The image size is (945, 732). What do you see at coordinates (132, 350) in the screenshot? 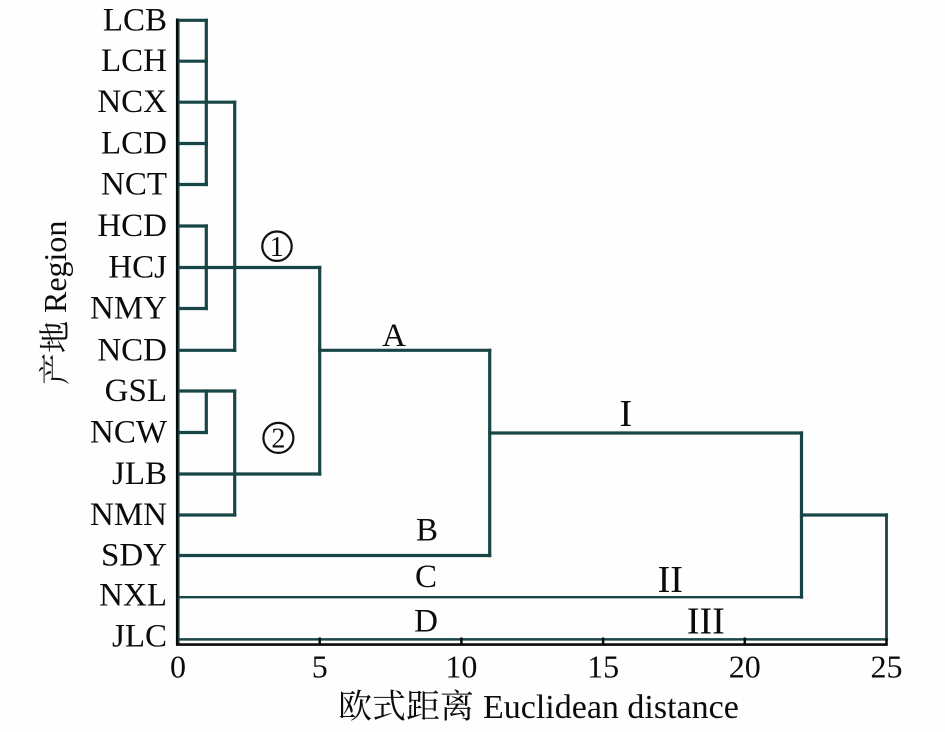
I see `svg-text: NCD` at bounding box center [132, 350].